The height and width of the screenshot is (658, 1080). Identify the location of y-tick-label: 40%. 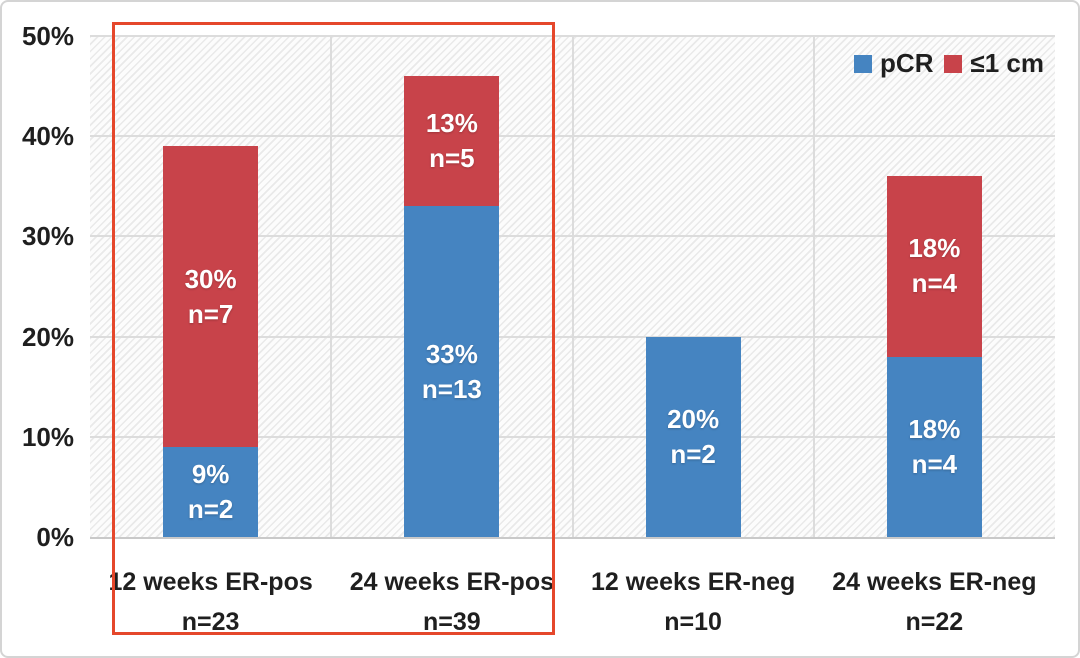
(47, 136).